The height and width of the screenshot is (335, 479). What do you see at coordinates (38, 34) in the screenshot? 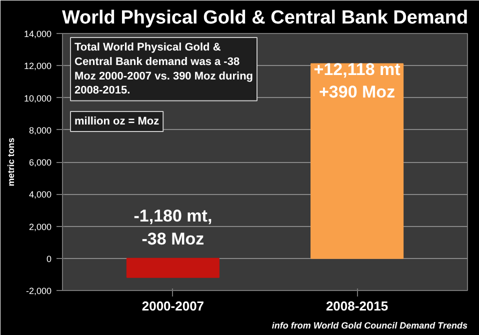
I see `y-tick-label: 14,000` at bounding box center [38, 34].